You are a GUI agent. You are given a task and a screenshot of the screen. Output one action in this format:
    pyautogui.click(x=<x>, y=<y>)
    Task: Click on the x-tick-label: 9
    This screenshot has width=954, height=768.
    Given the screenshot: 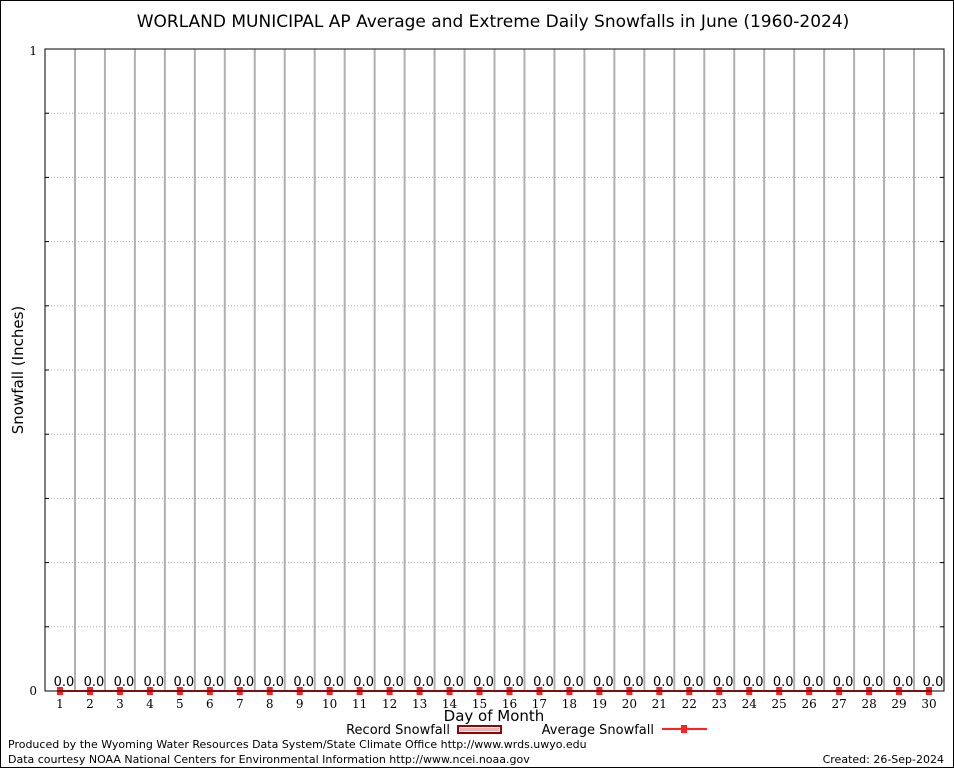 What is the action you would take?
    pyautogui.click(x=300, y=704)
    